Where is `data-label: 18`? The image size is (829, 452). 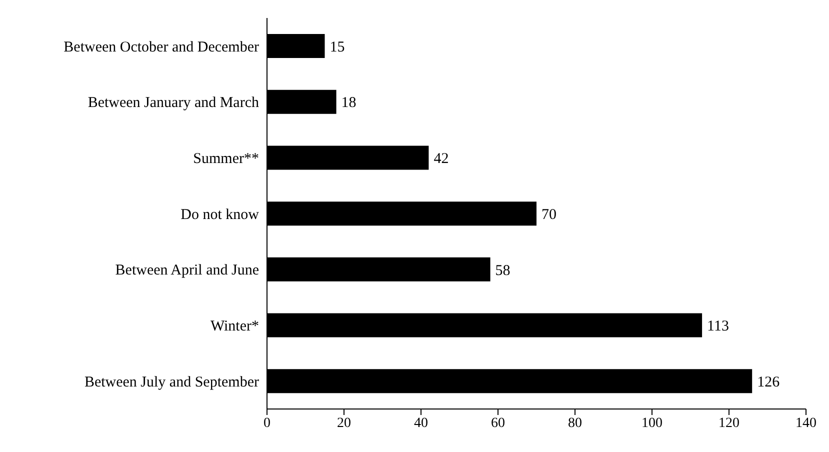 data-label: 18 is located at coordinates (348, 103).